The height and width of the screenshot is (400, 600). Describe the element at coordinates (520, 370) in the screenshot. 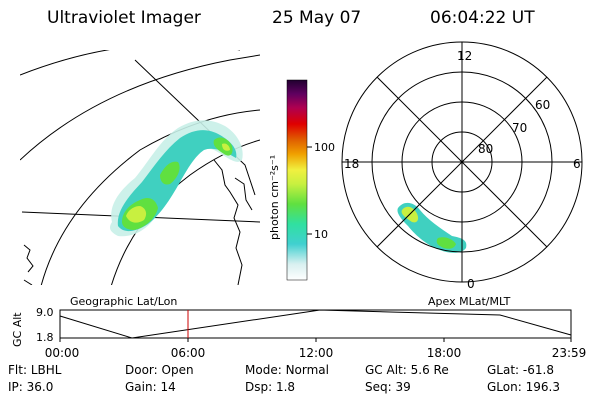

I see `info-glat: GLat: -61.8` at that location.